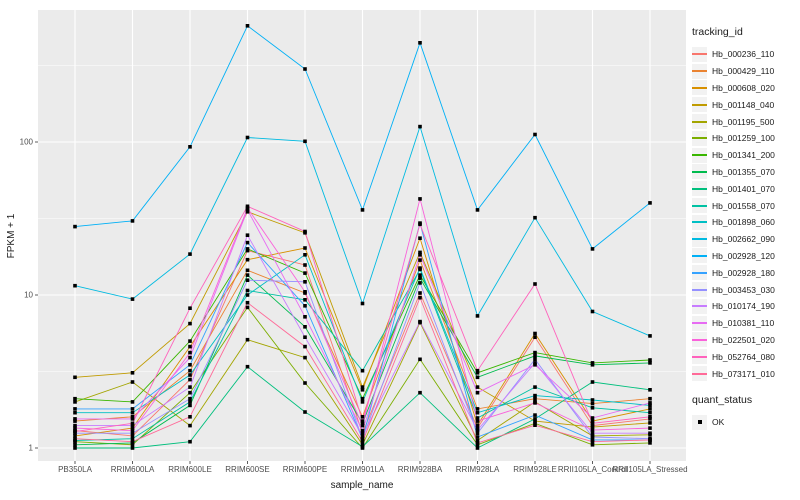 This screenshot has width=800, height=500. I want to click on svg-text: RRIM600PE, so click(305, 469).